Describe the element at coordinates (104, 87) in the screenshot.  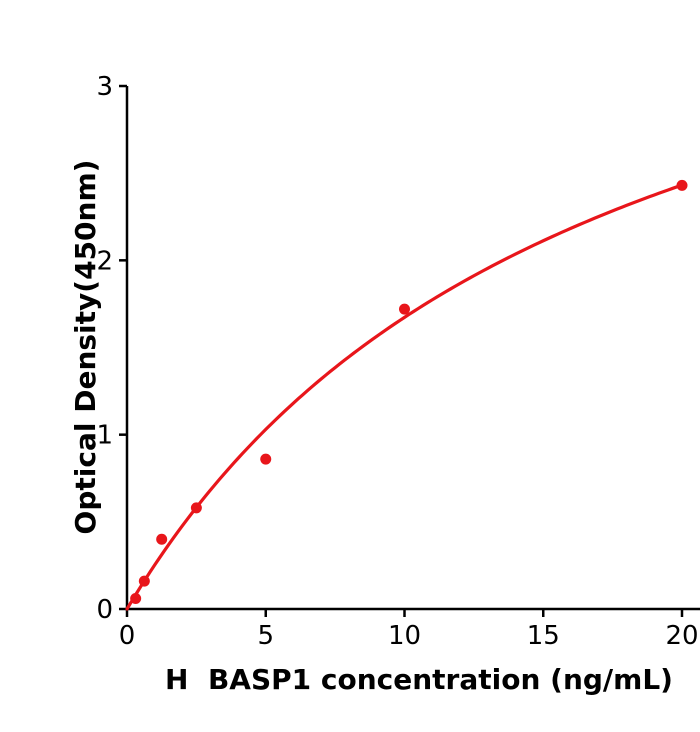
I see `y-tick-label: 3` at that location.